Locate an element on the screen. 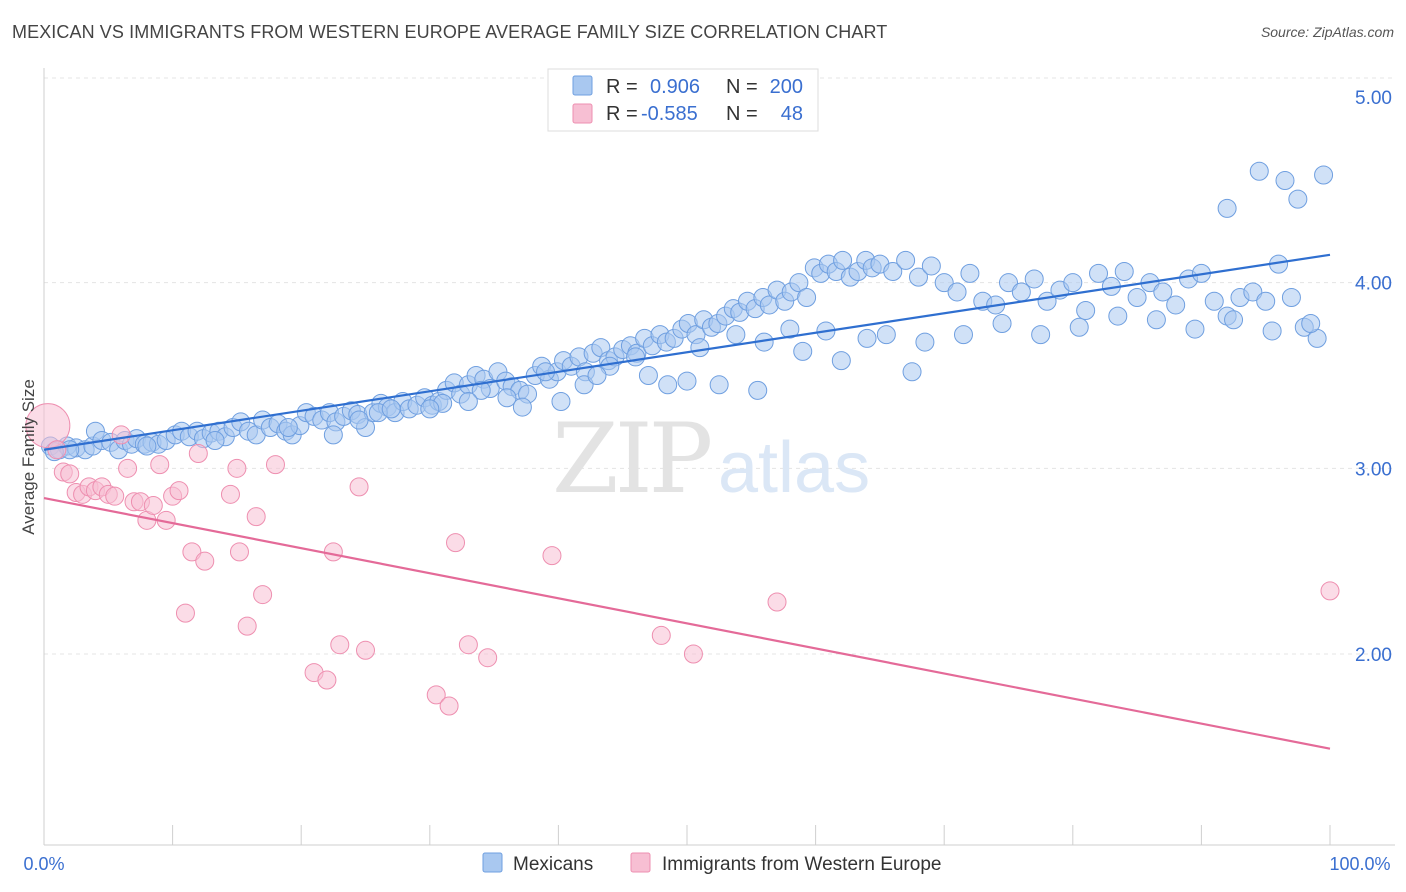 This screenshot has height=892, width=1406. y-tick-label: 4.00 is located at coordinates (1373, 284).